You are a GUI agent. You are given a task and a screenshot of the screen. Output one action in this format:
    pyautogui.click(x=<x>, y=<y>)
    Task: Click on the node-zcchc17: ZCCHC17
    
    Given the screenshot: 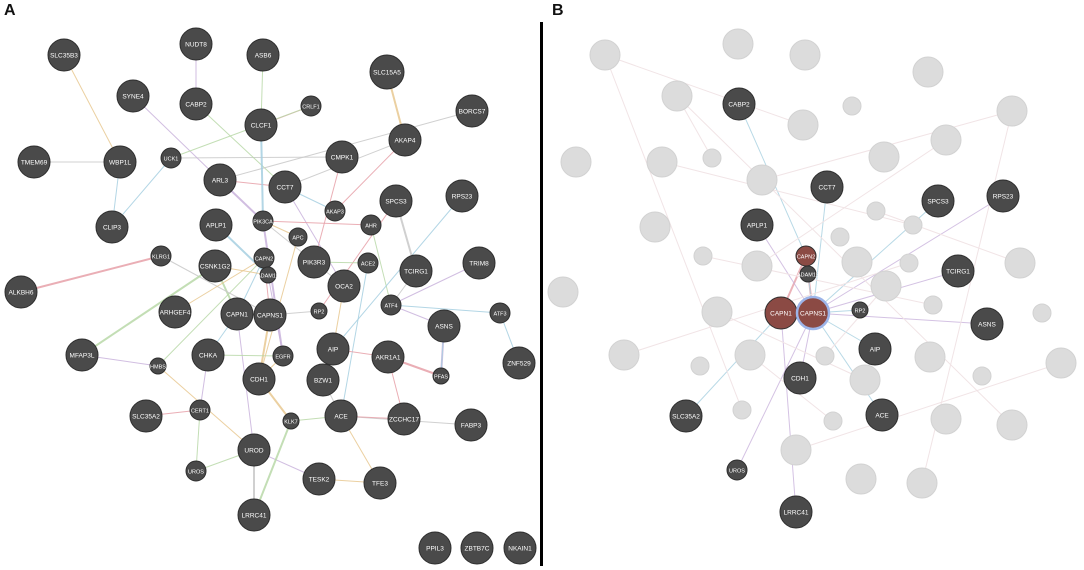 What is the action you would take?
    pyautogui.click(x=404, y=419)
    